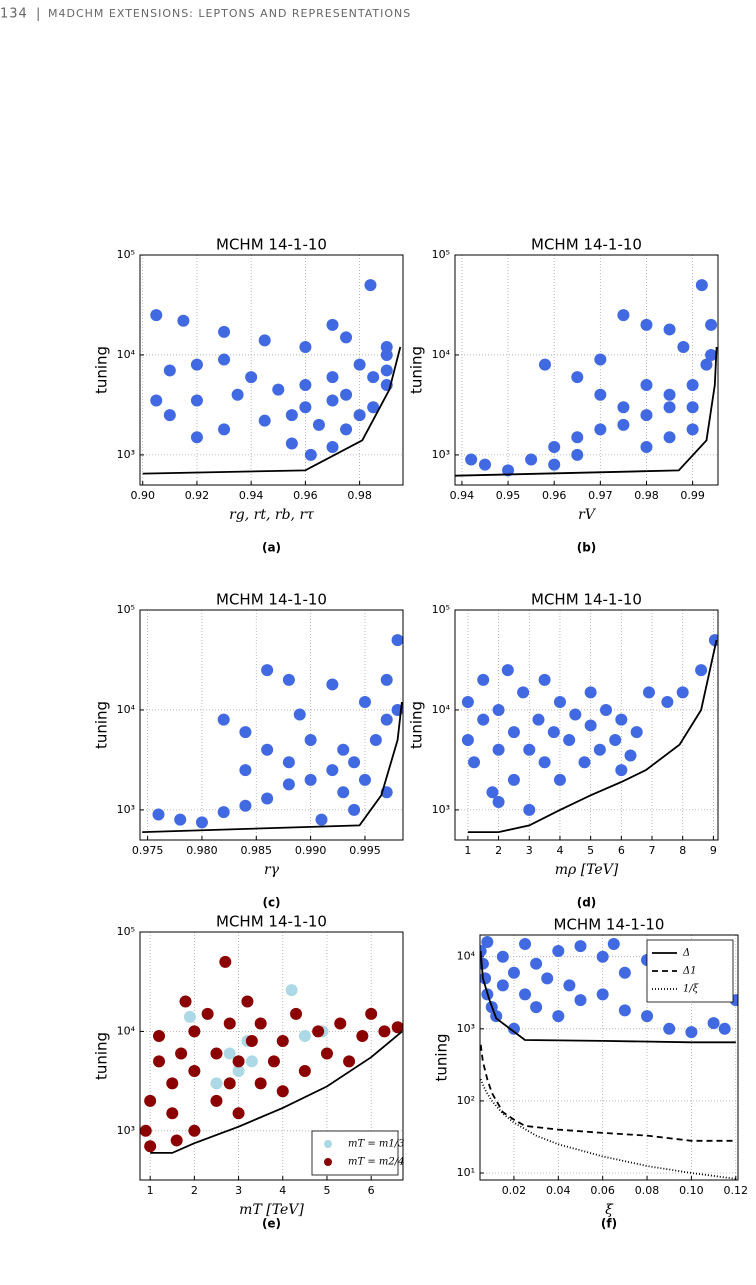 The width and height of the screenshot is (756, 1285). What do you see at coordinates (202, 850) in the screenshot?
I see `x-tick-label: 0.980` at bounding box center [202, 850].